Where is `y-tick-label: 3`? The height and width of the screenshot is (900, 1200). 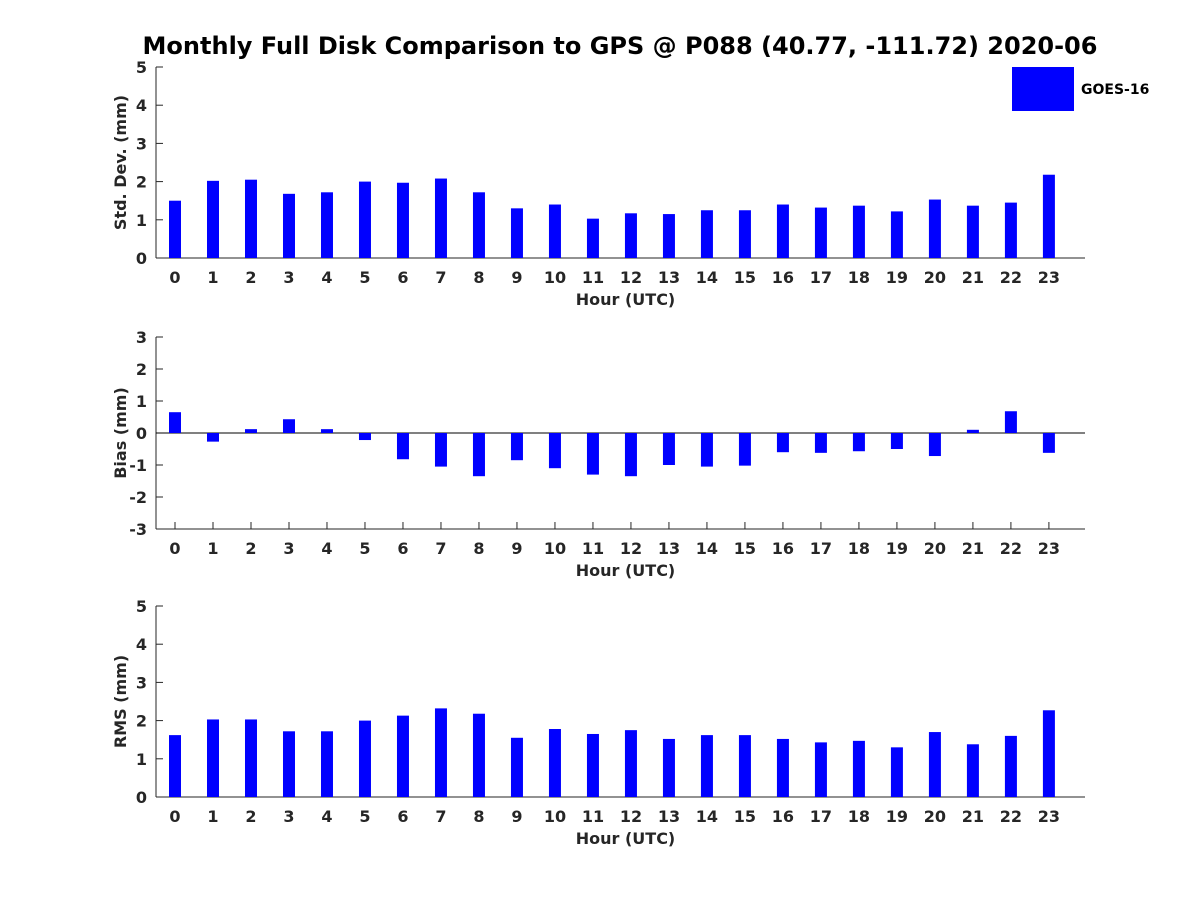 y-tick-label: 3 is located at coordinates (141, 143).